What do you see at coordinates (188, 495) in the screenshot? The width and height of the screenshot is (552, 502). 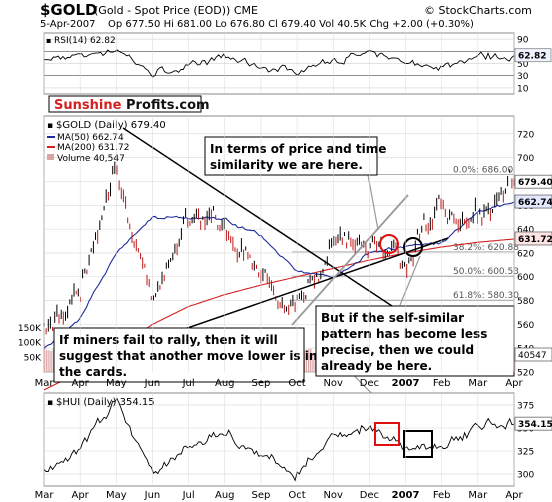 I see `x-tick-label-bottom: Jul` at bounding box center [188, 495].